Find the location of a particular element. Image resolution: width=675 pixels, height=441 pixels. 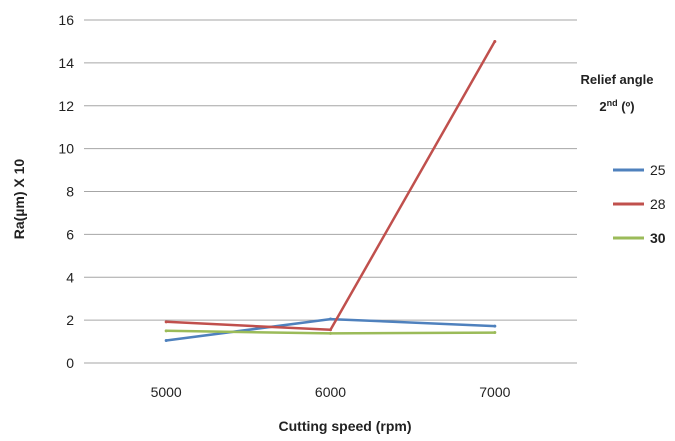

y-tick-label: 8 is located at coordinates (70, 192).